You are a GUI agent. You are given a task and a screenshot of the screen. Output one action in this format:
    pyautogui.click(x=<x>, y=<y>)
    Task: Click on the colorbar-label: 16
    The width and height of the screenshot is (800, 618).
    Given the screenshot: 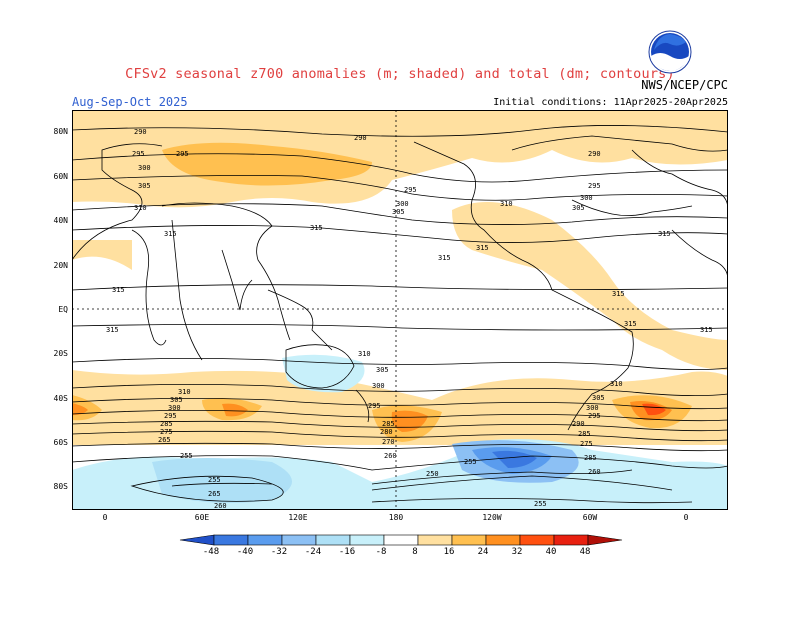 What is the action you would take?
    pyautogui.click(x=449, y=552)
    